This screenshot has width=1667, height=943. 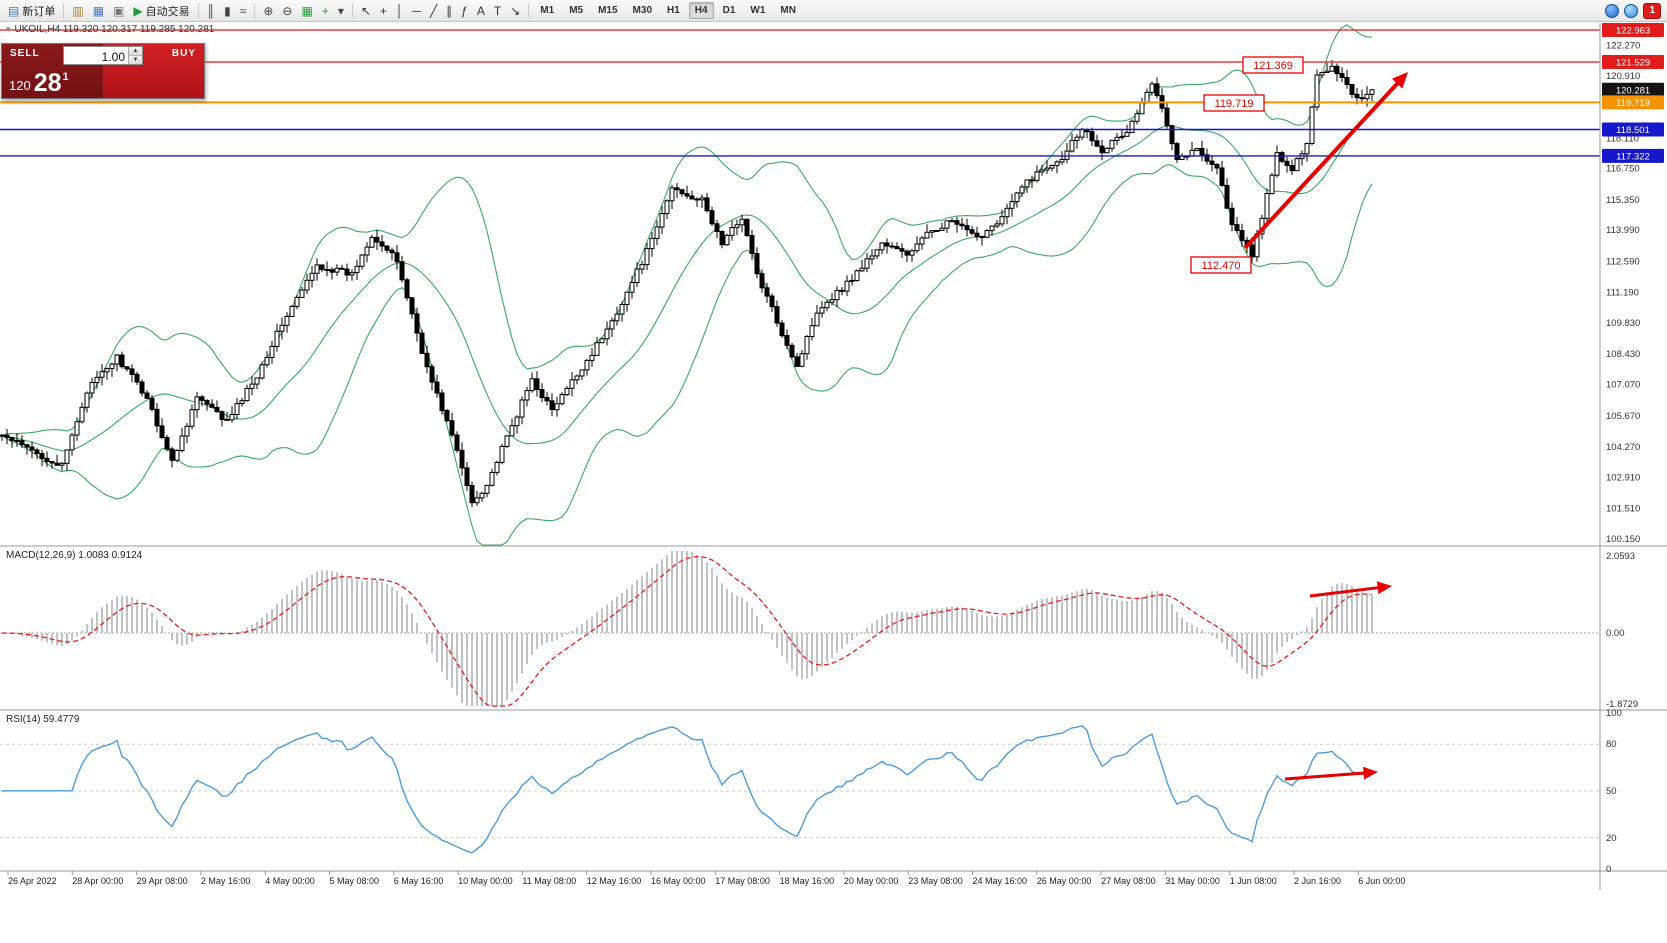 I want to click on svg-text: 23 May 08:00, so click(x=935, y=881).